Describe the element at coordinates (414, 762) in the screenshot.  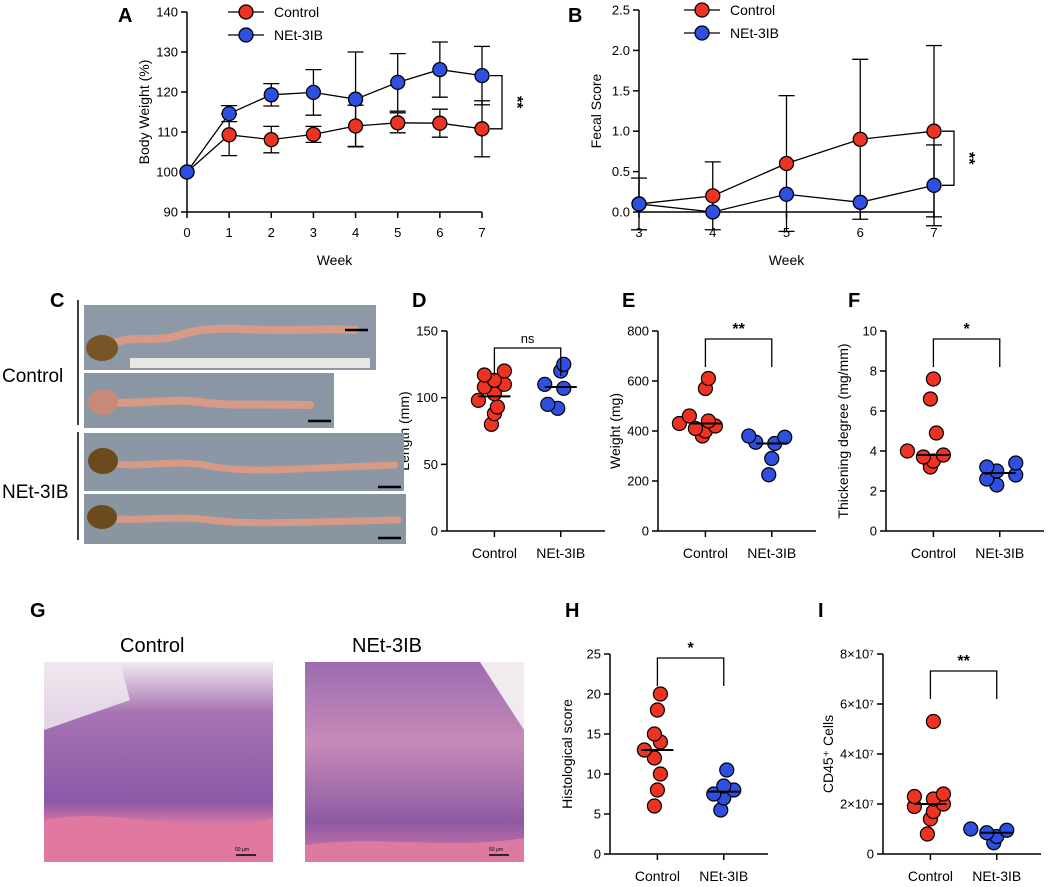
I see `he-image-treated` at that location.